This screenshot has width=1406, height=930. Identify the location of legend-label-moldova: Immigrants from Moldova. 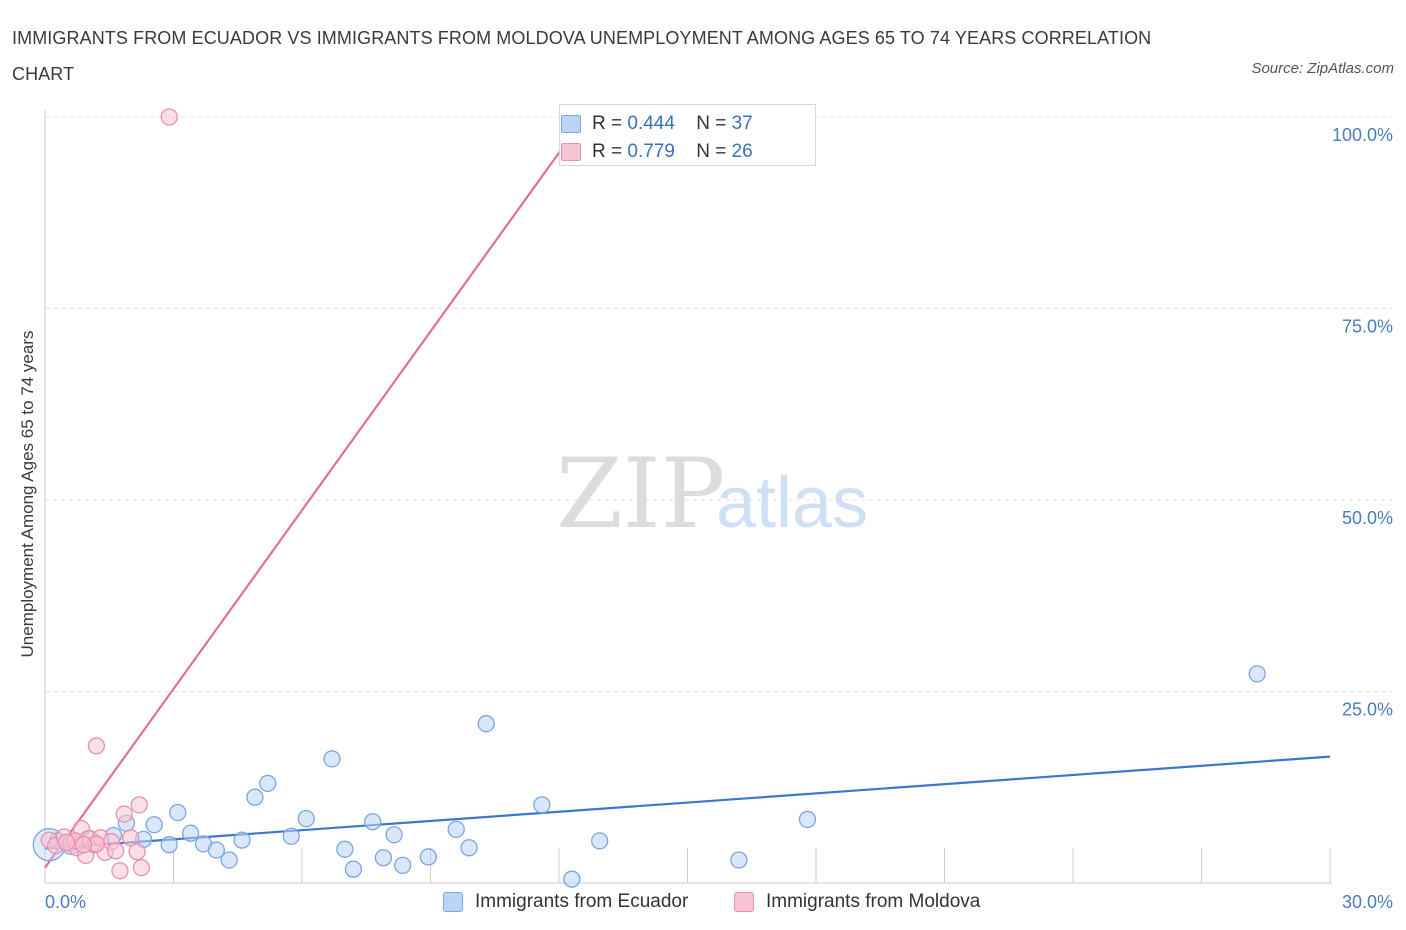
(873, 901).